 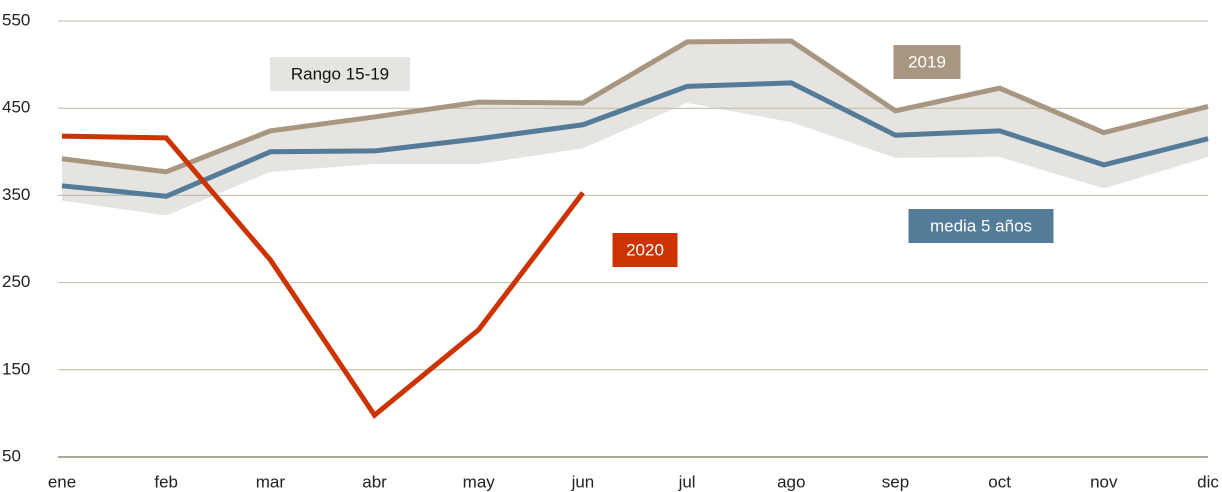 I want to click on y-tick-label: 50, so click(x=11, y=455).